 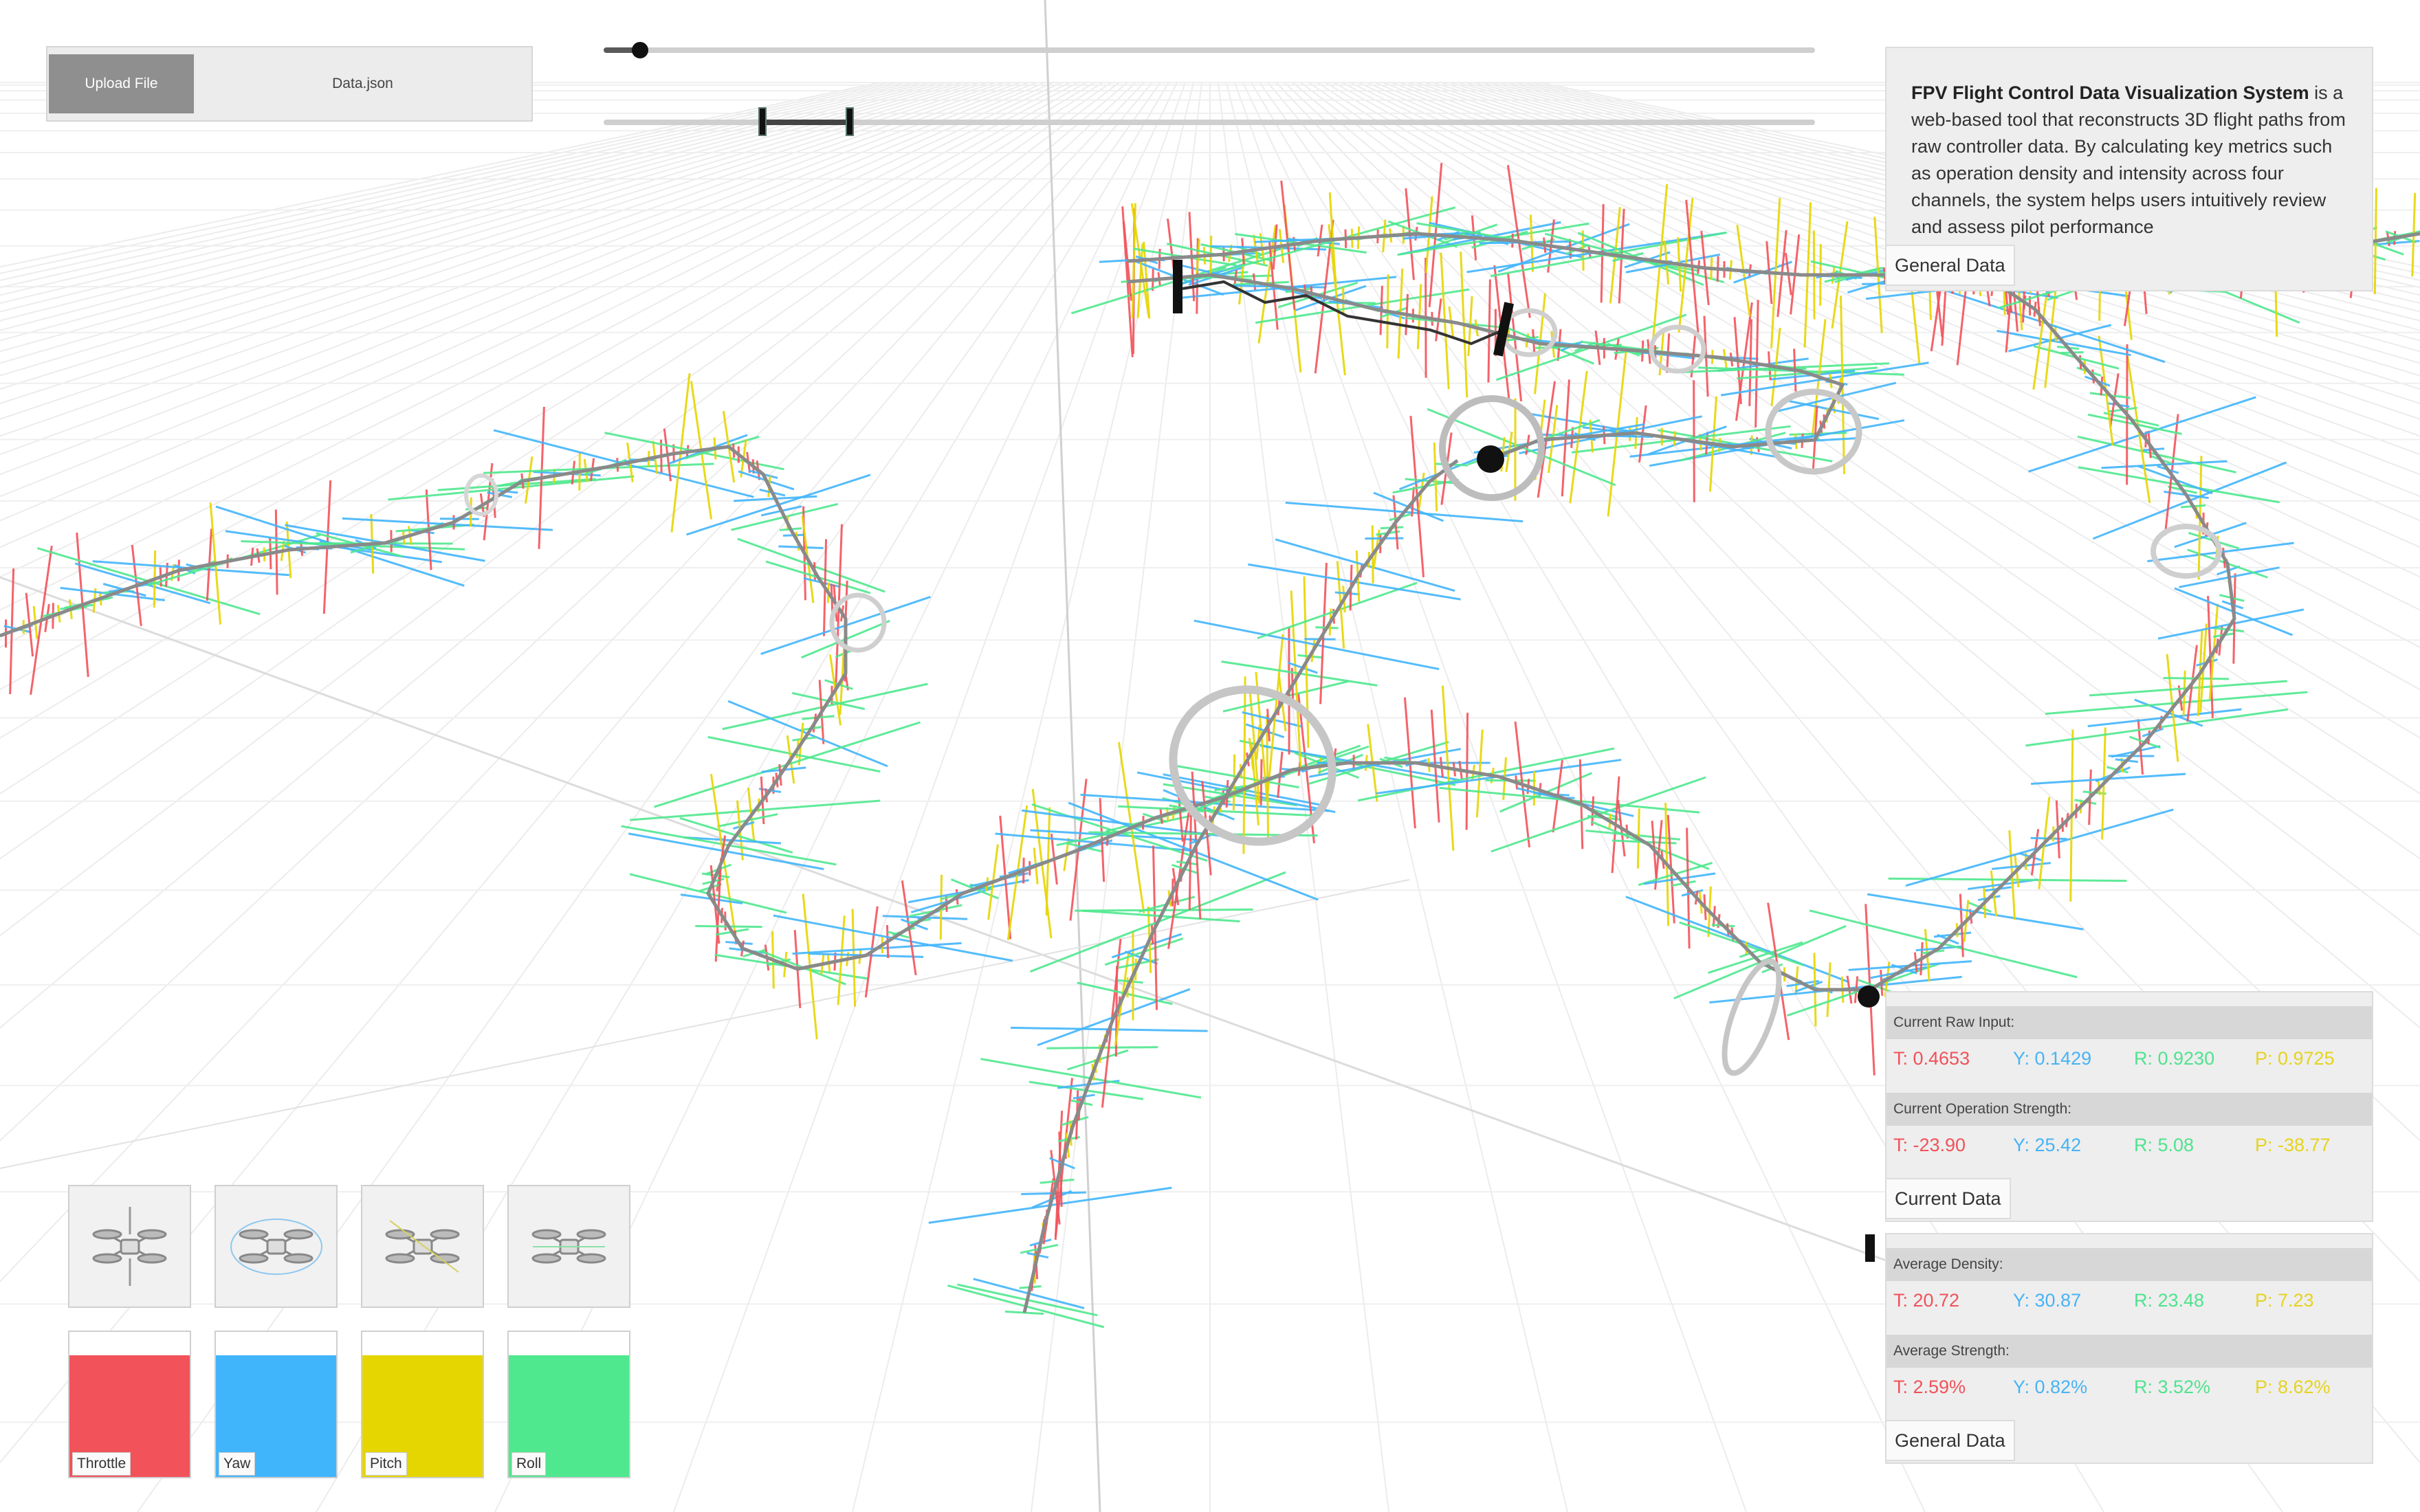 I want to click on avg-strength-roll-value: R: 3.52%, so click(x=2172, y=1386).